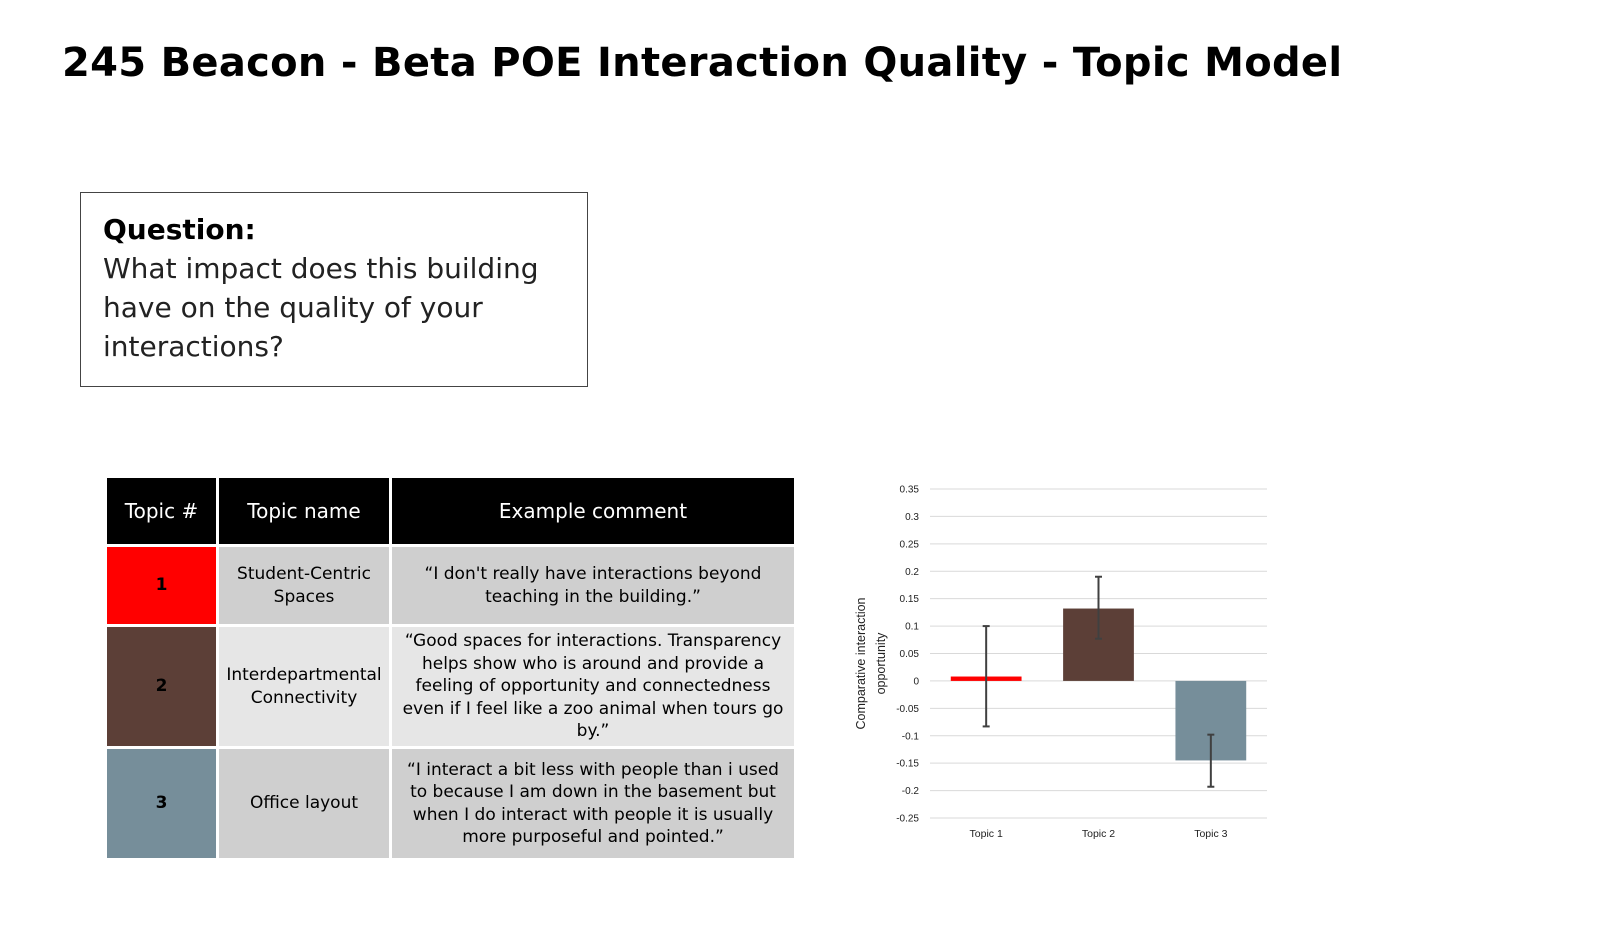  I want to click on topic-number-cell: 1, so click(161, 585).